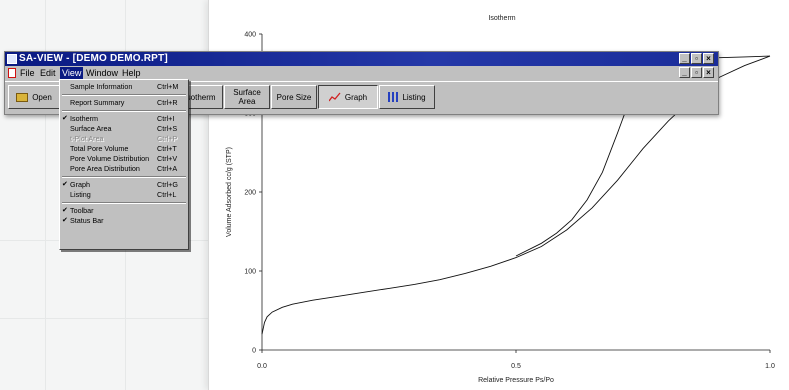  What do you see at coordinates (361, 73) in the screenshot?
I see `menu-bar: File Edit View Window Help _ ▫ ×` at bounding box center [361, 73].